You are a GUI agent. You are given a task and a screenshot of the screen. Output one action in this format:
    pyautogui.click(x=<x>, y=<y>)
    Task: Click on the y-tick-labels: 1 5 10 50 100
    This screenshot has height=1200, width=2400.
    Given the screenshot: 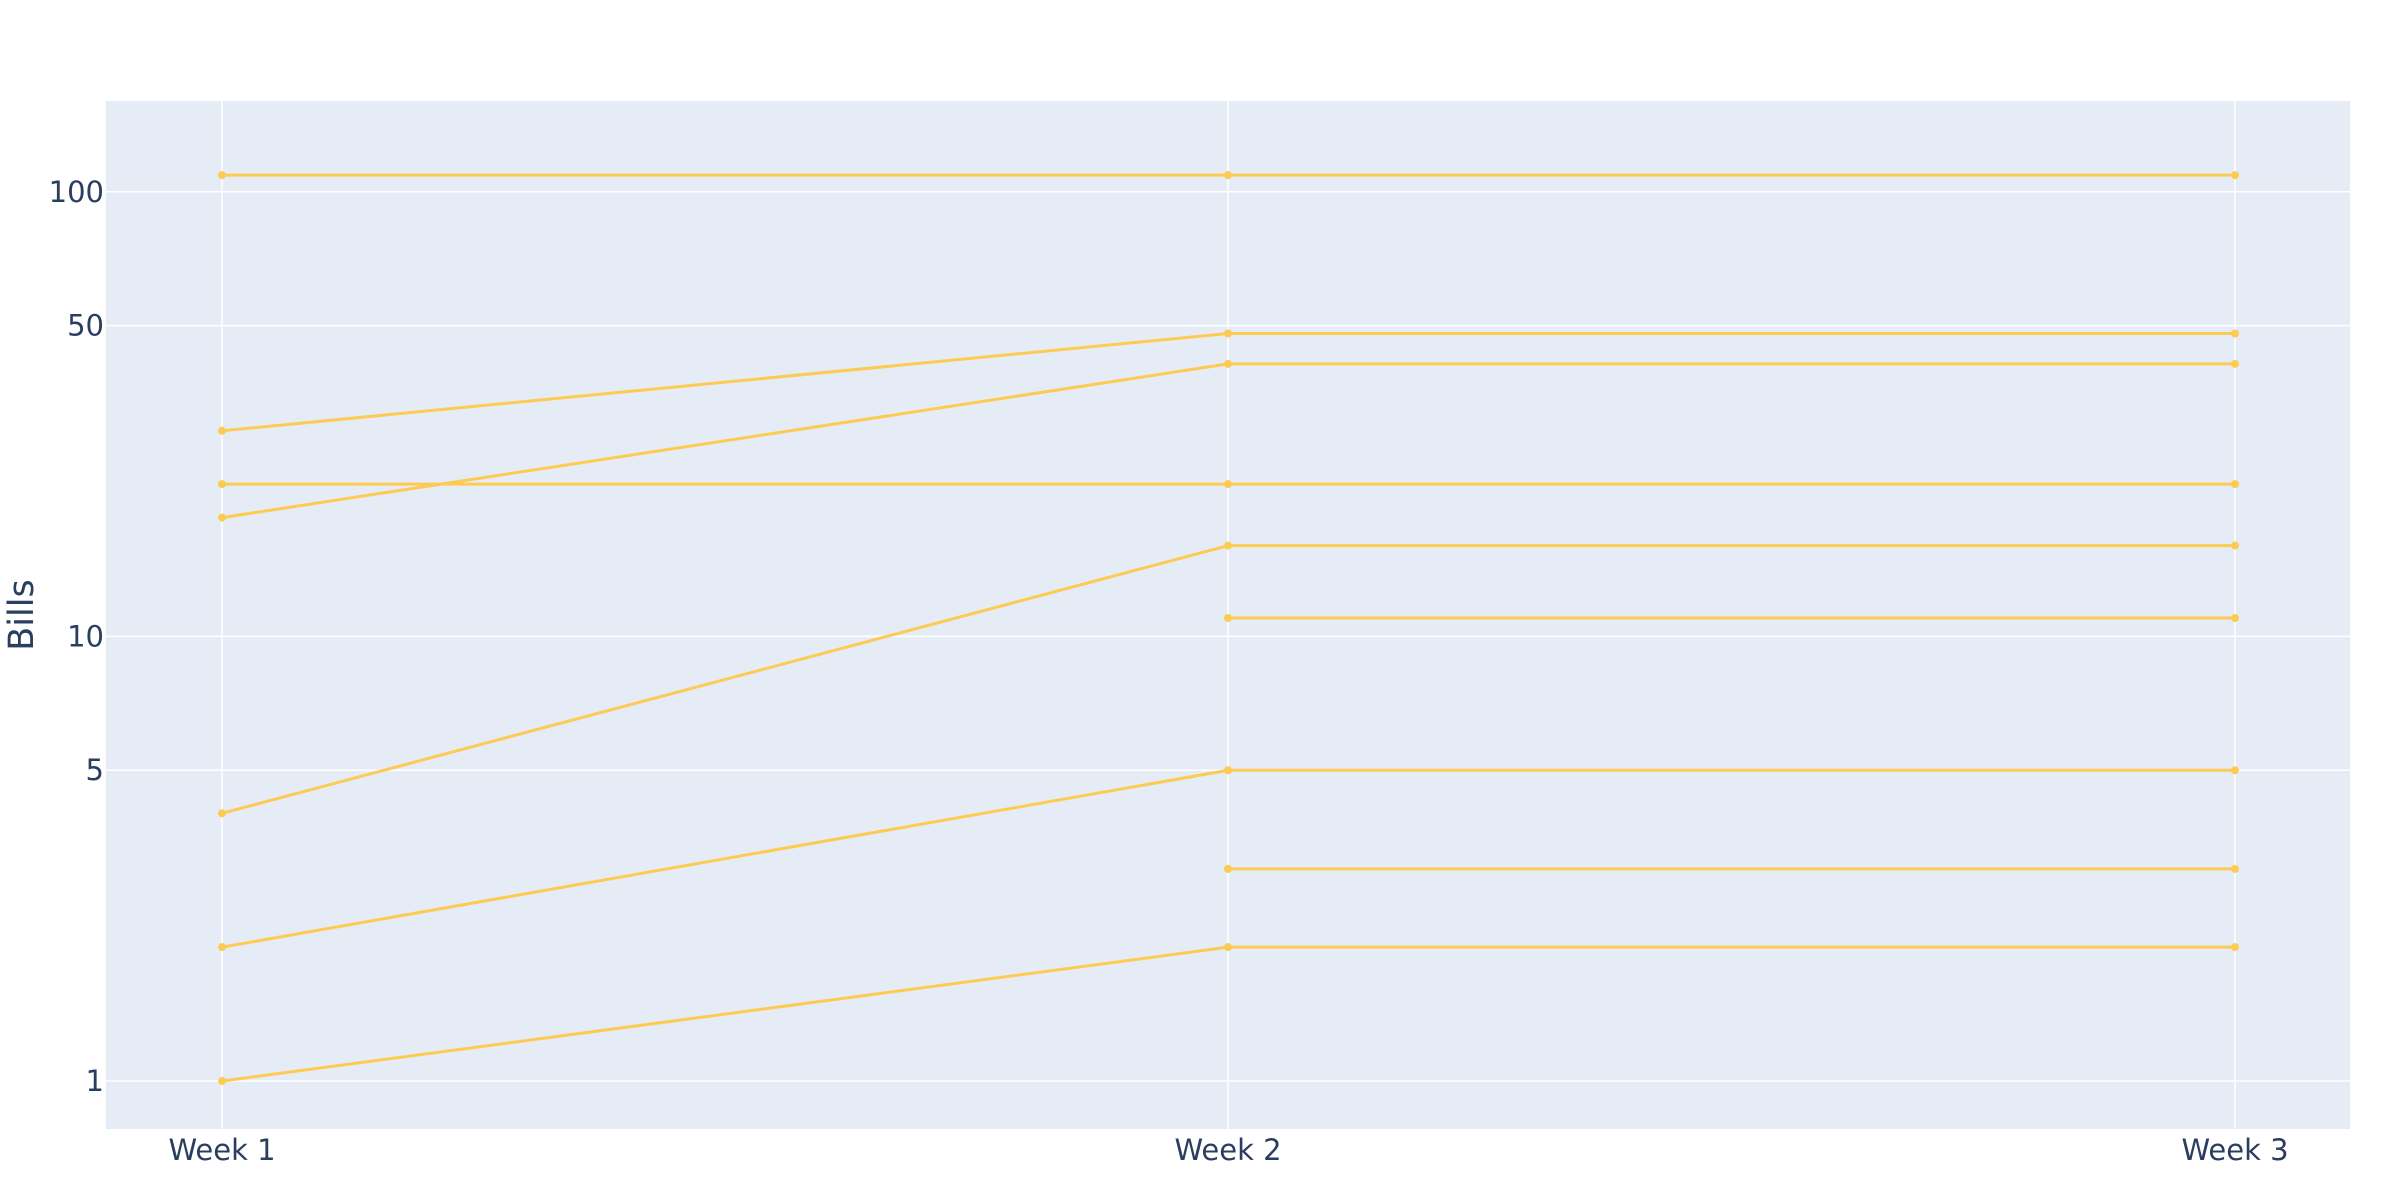 What is the action you would take?
    pyautogui.click(x=76, y=636)
    